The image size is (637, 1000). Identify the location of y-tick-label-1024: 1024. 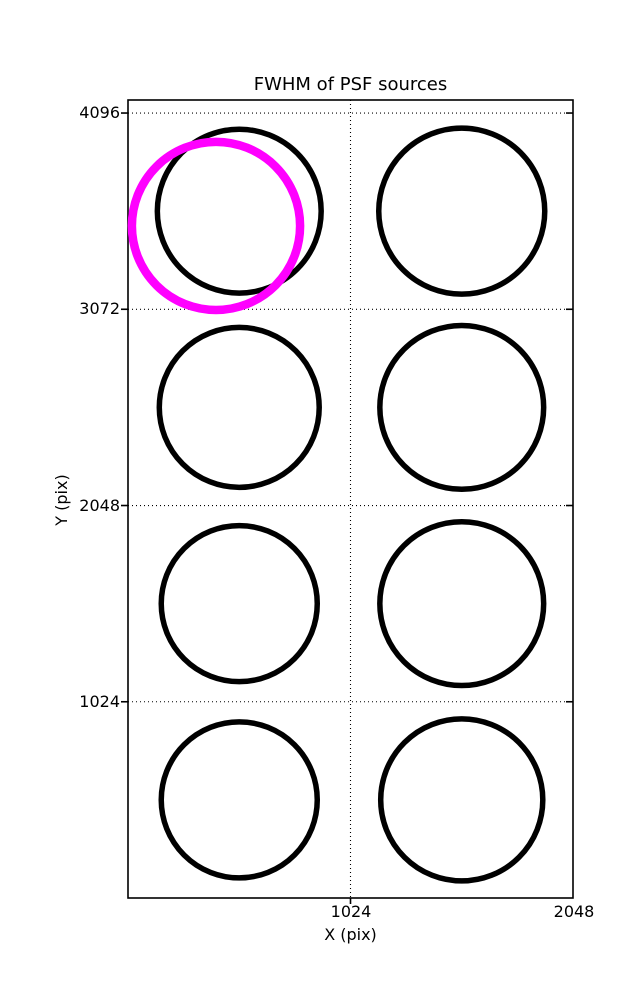
(99, 701).